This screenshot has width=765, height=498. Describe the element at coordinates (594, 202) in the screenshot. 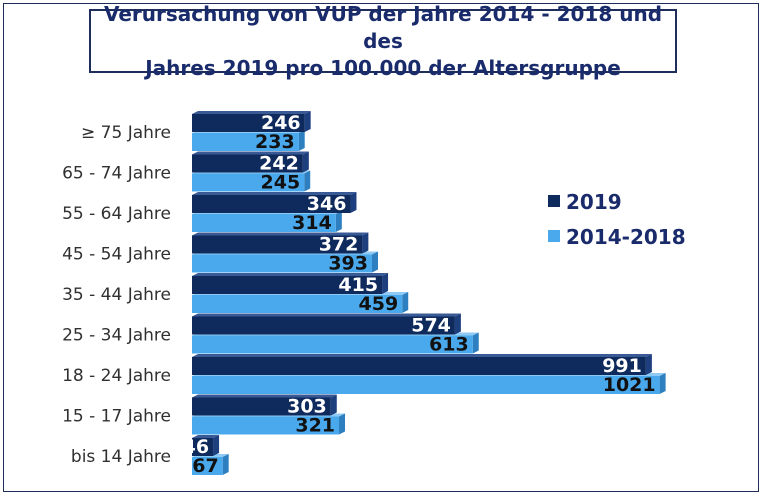

I see `legend-label-2019: 2019` at that location.